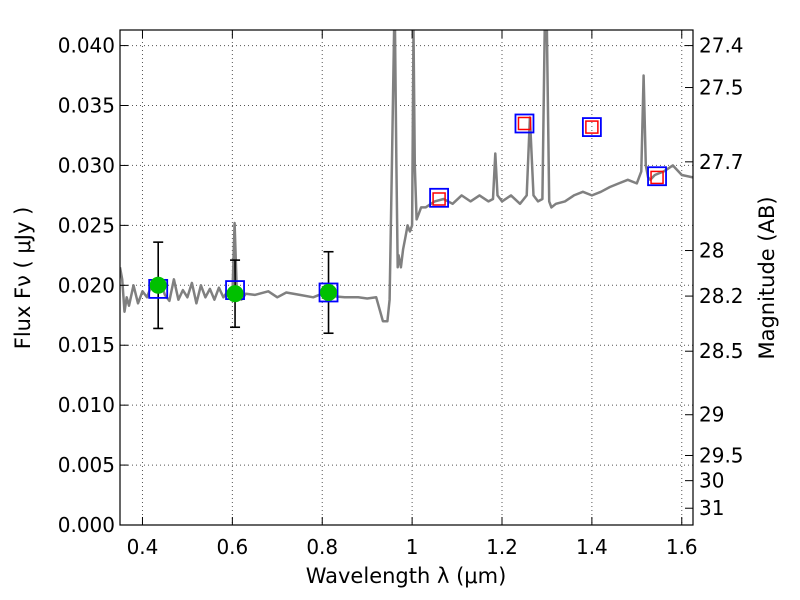 This screenshot has width=800, height=600. I want to click on x-tick-label: 1.6, so click(682, 547).